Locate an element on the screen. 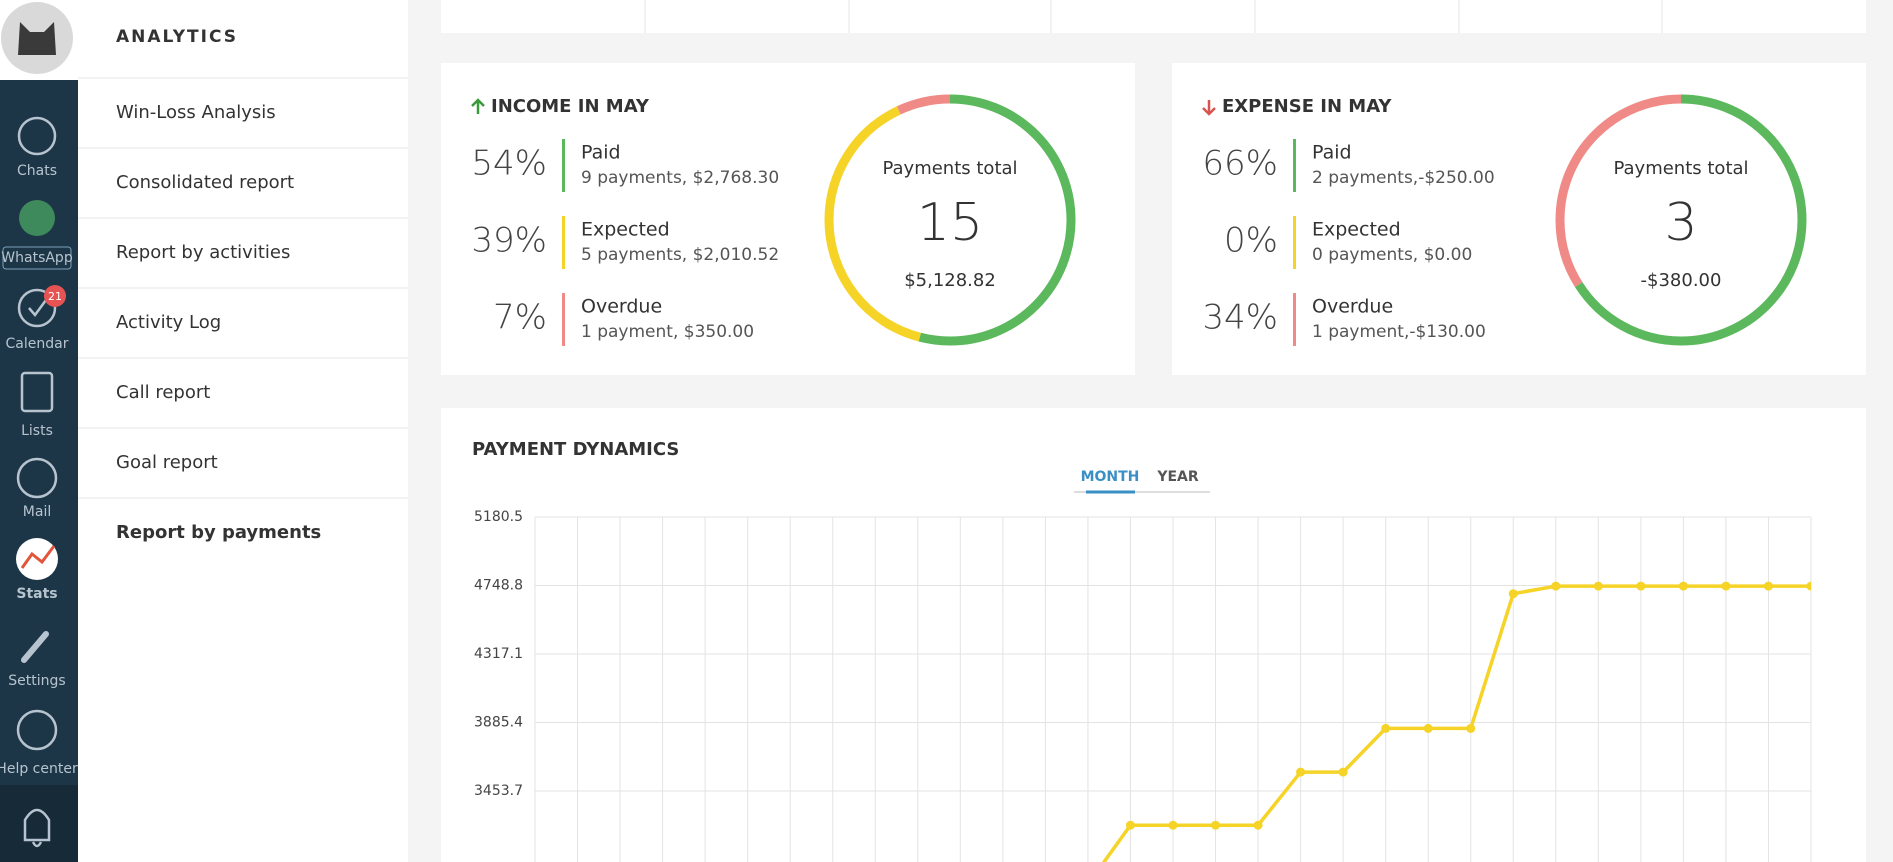  help-icon is located at coordinates (37, 730).